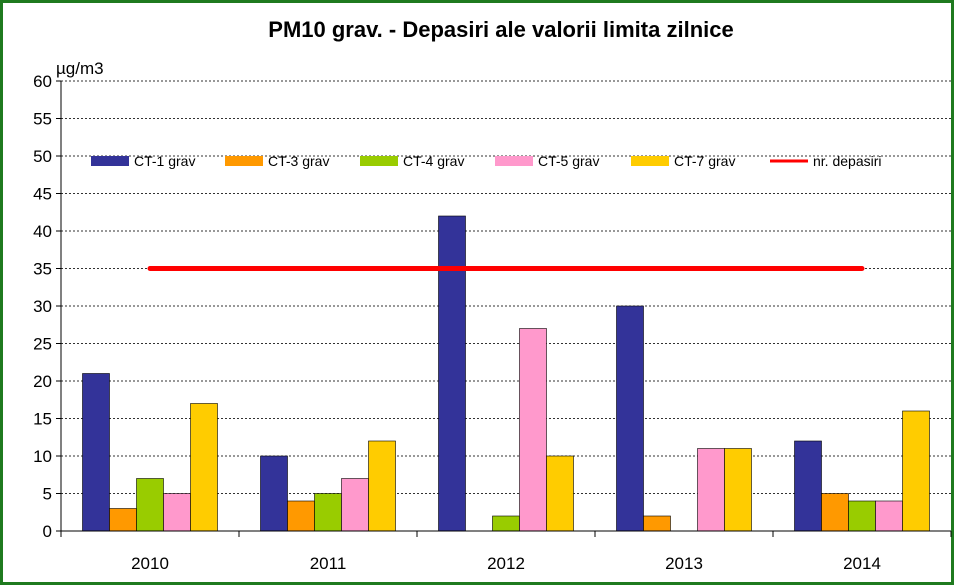  I want to click on y-tick-label: 35, so click(42, 269).